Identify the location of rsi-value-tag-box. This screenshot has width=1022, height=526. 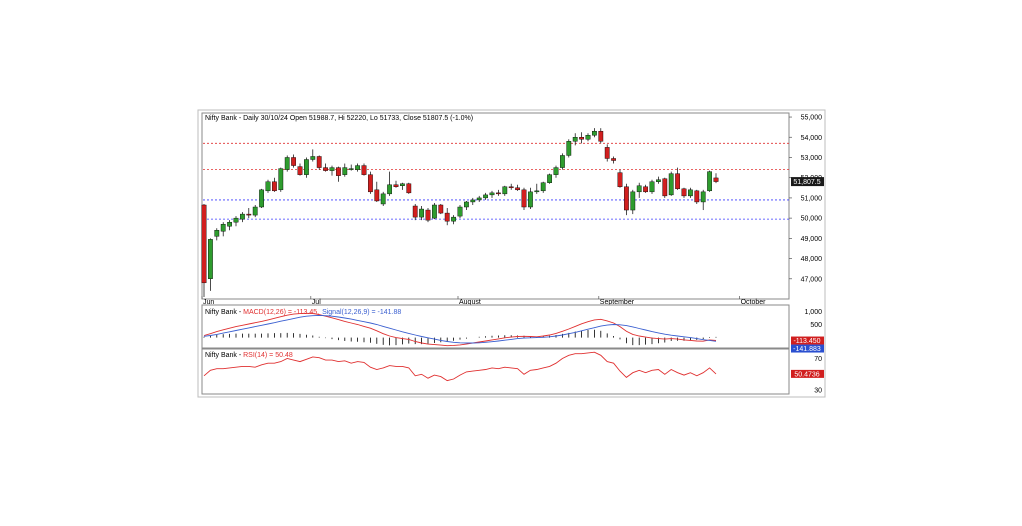
(807, 373).